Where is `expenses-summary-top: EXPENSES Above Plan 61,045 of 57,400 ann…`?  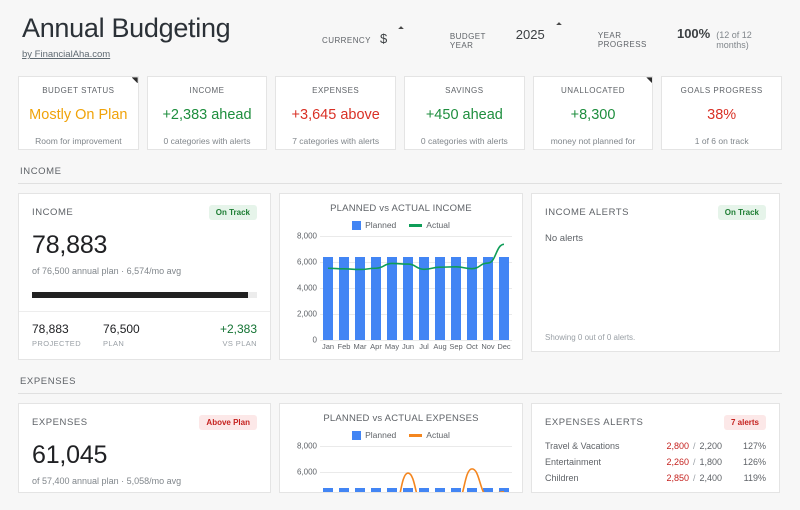
expenses-summary-top: EXPENSES Above Plan 61,045 of 57,400 ann… is located at coordinates (144, 445).